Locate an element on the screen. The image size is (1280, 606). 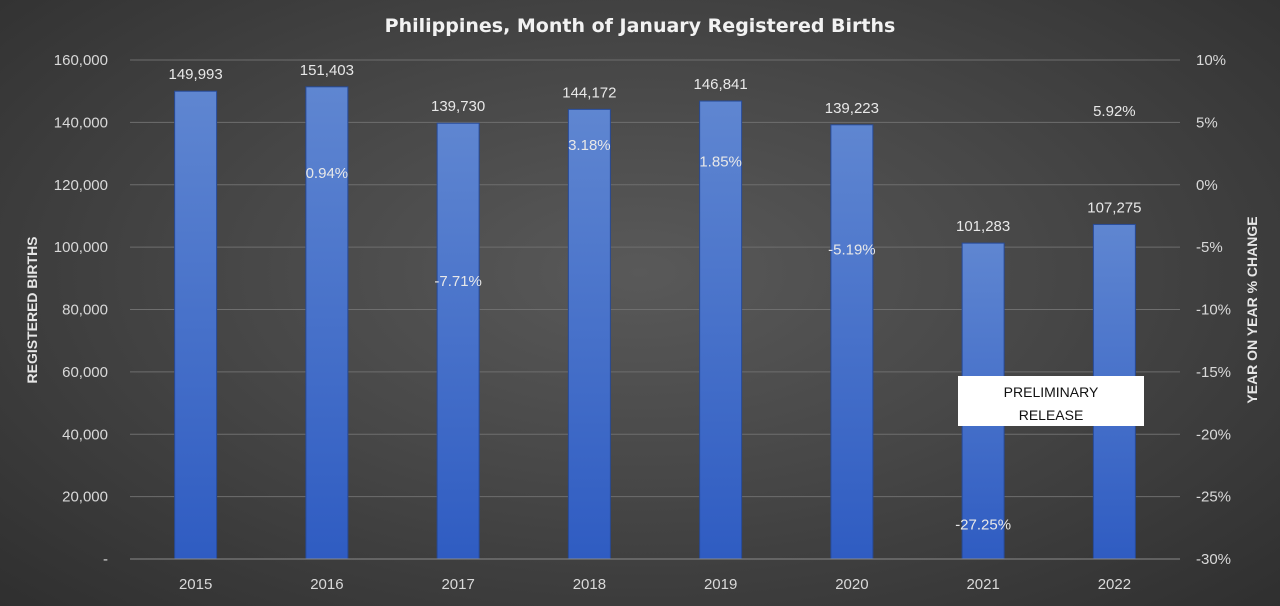
y2-axis-title: YEAR ON YEAR % CHANGE is located at coordinates (1252, 309).